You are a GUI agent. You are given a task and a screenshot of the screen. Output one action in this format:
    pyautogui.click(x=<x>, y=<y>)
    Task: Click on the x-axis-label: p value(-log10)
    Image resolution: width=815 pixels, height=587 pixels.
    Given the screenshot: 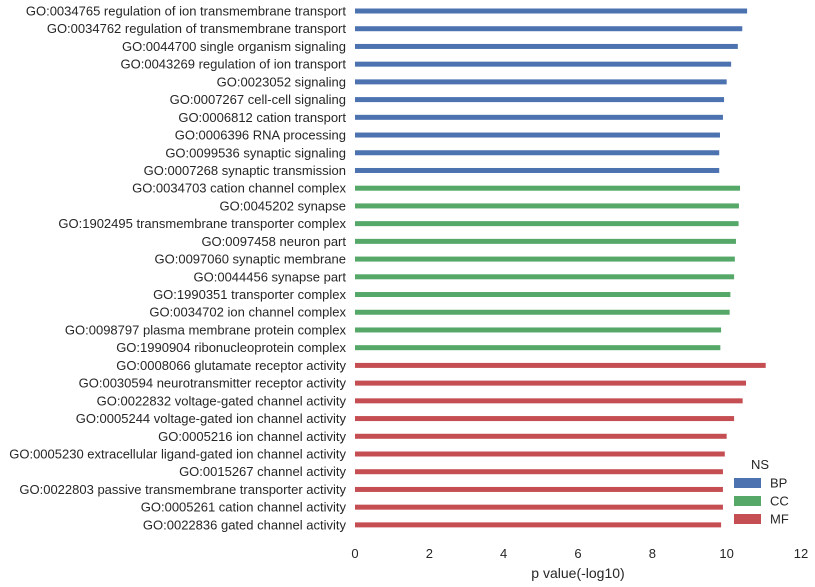 What is the action you would take?
    pyautogui.click(x=577, y=573)
    